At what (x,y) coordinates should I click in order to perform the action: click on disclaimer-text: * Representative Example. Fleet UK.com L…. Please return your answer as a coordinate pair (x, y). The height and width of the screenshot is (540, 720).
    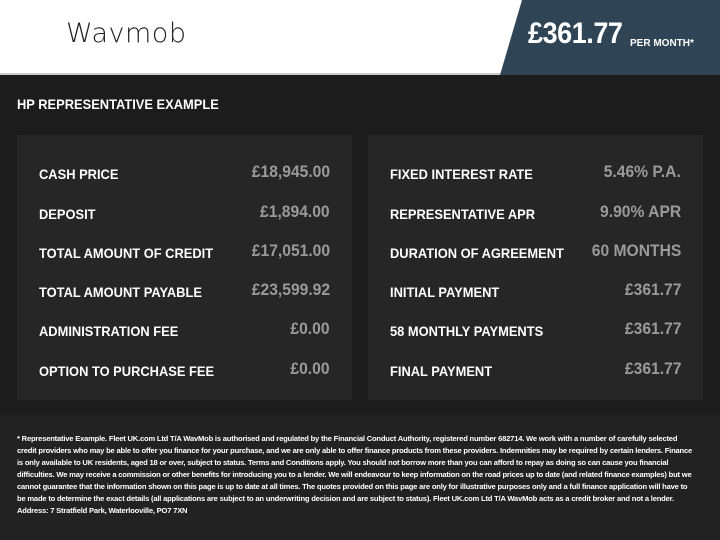
    Looking at the image, I should click on (355, 474).